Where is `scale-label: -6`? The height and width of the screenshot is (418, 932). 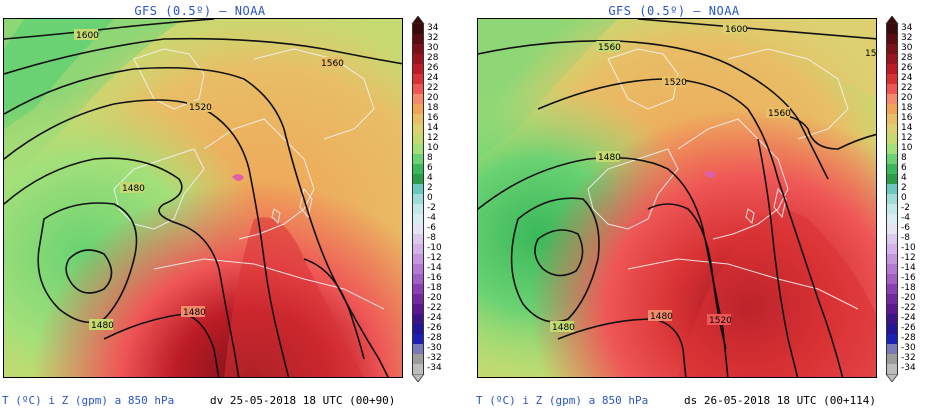 scale-label: -6 is located at coordinates (905, 228).